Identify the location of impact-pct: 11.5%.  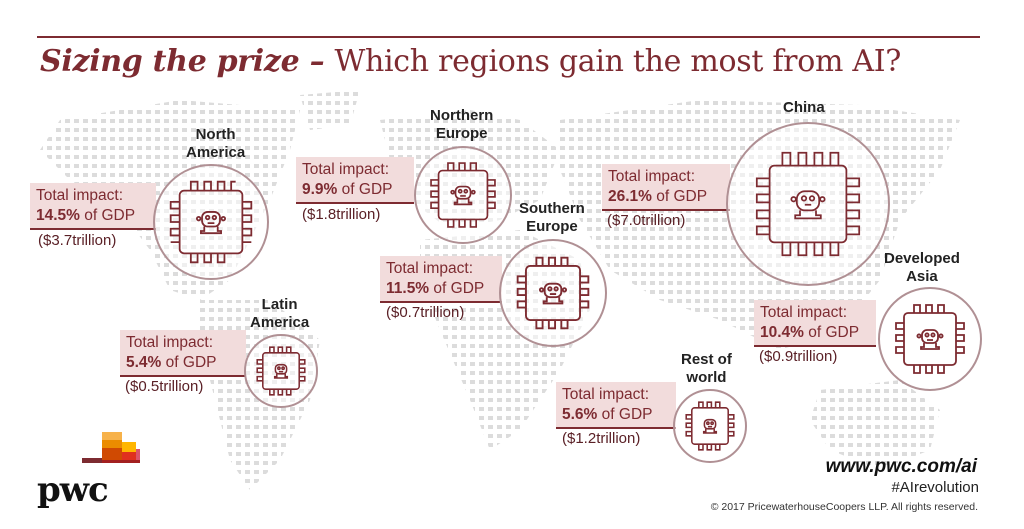
(408, 288).